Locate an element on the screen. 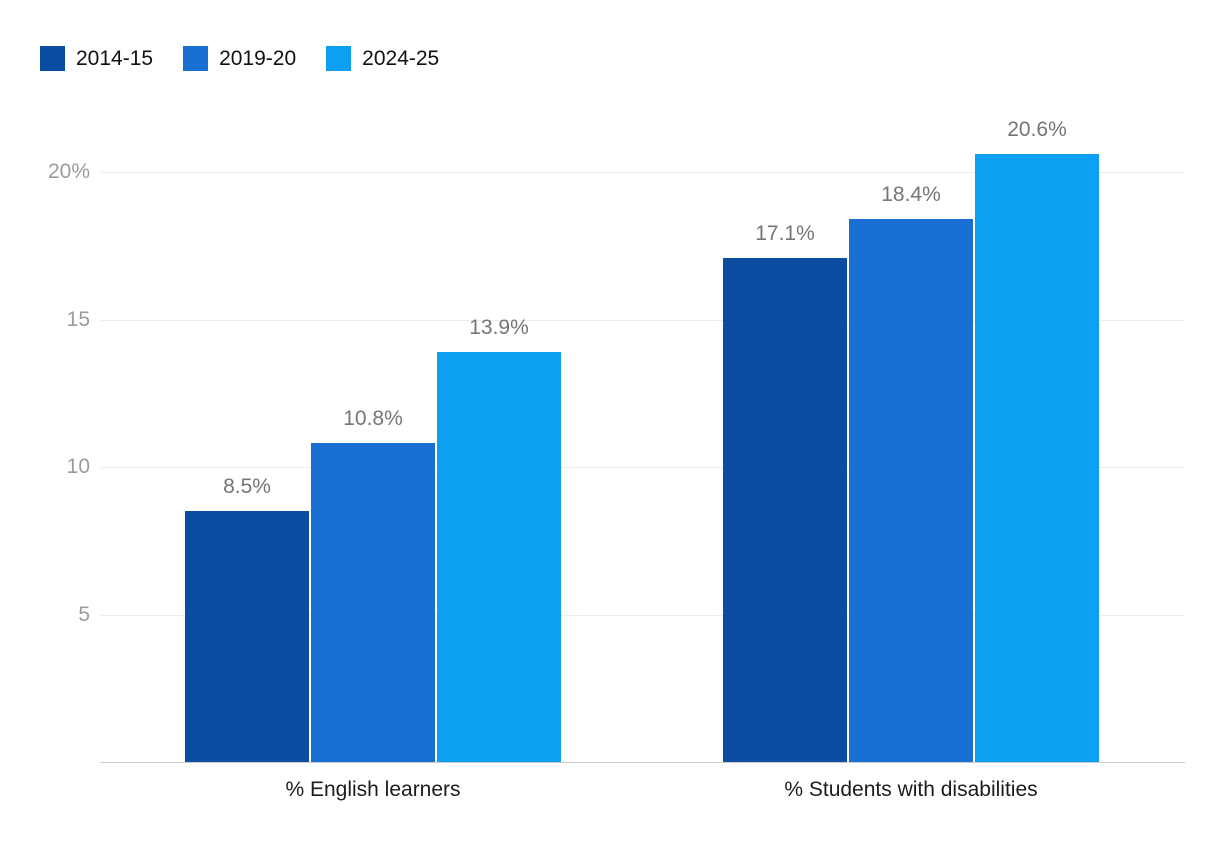 This screenshot has height=858, width=1220. bar-value-label: 13.9% is located at coordinates (499, 327).